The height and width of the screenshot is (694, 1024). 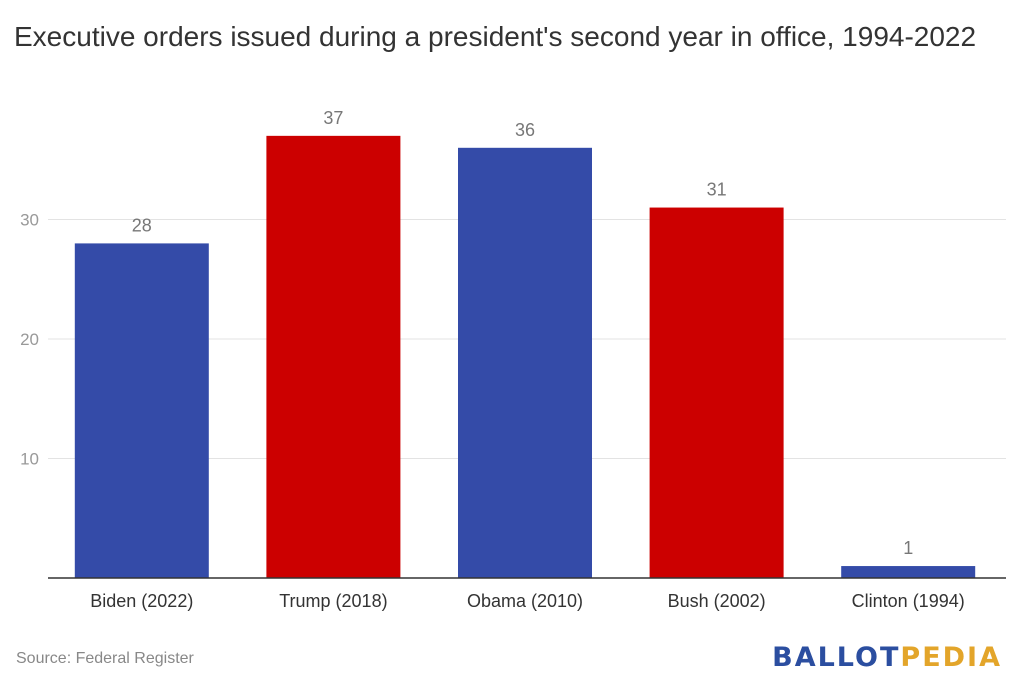 What do you see at coordinates (717, 190) in the screenshot?
I see `bar-value-label: 31` at bounding box center [717, 190].